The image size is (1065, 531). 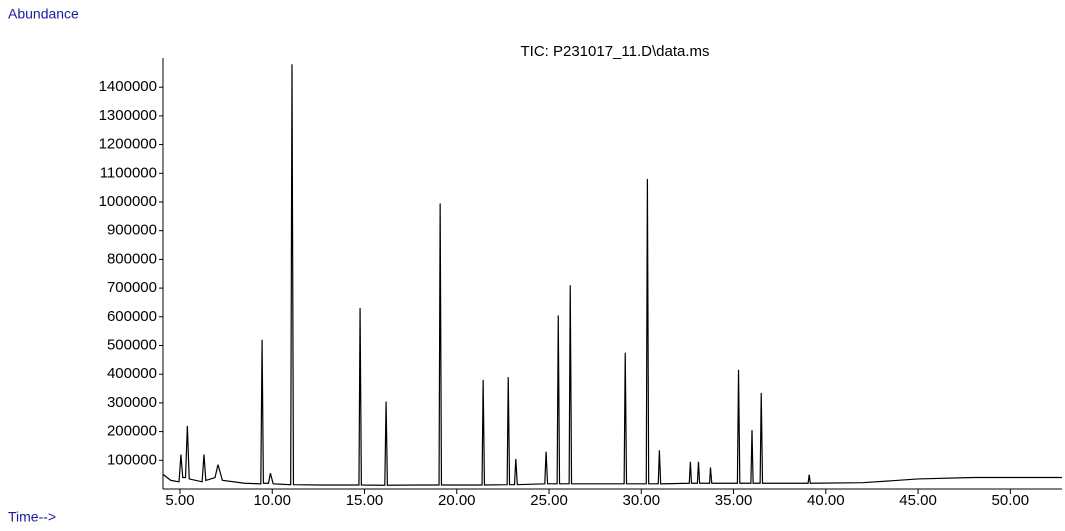 I want to click on x-tick-label: 50.00, so click(x=1011, y=500).